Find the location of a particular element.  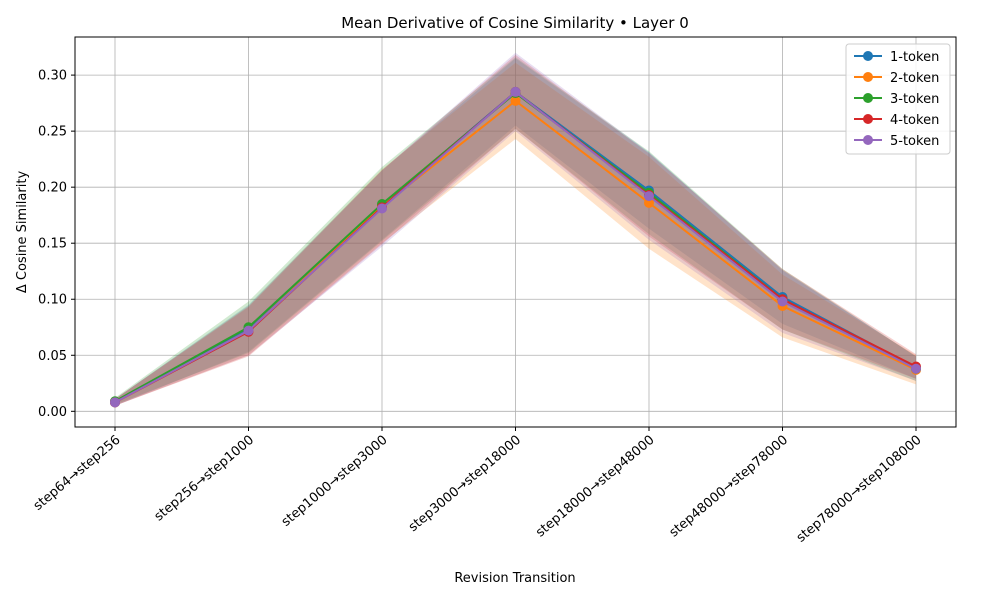

legend-label: 2-token is located at coordinates (914, 78).